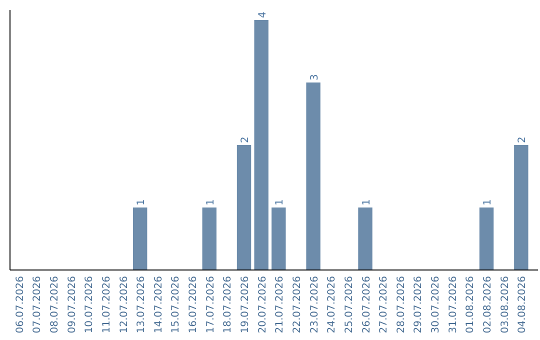  I want to click on x-tick-label: 29.07.2026, so click(418, 305).